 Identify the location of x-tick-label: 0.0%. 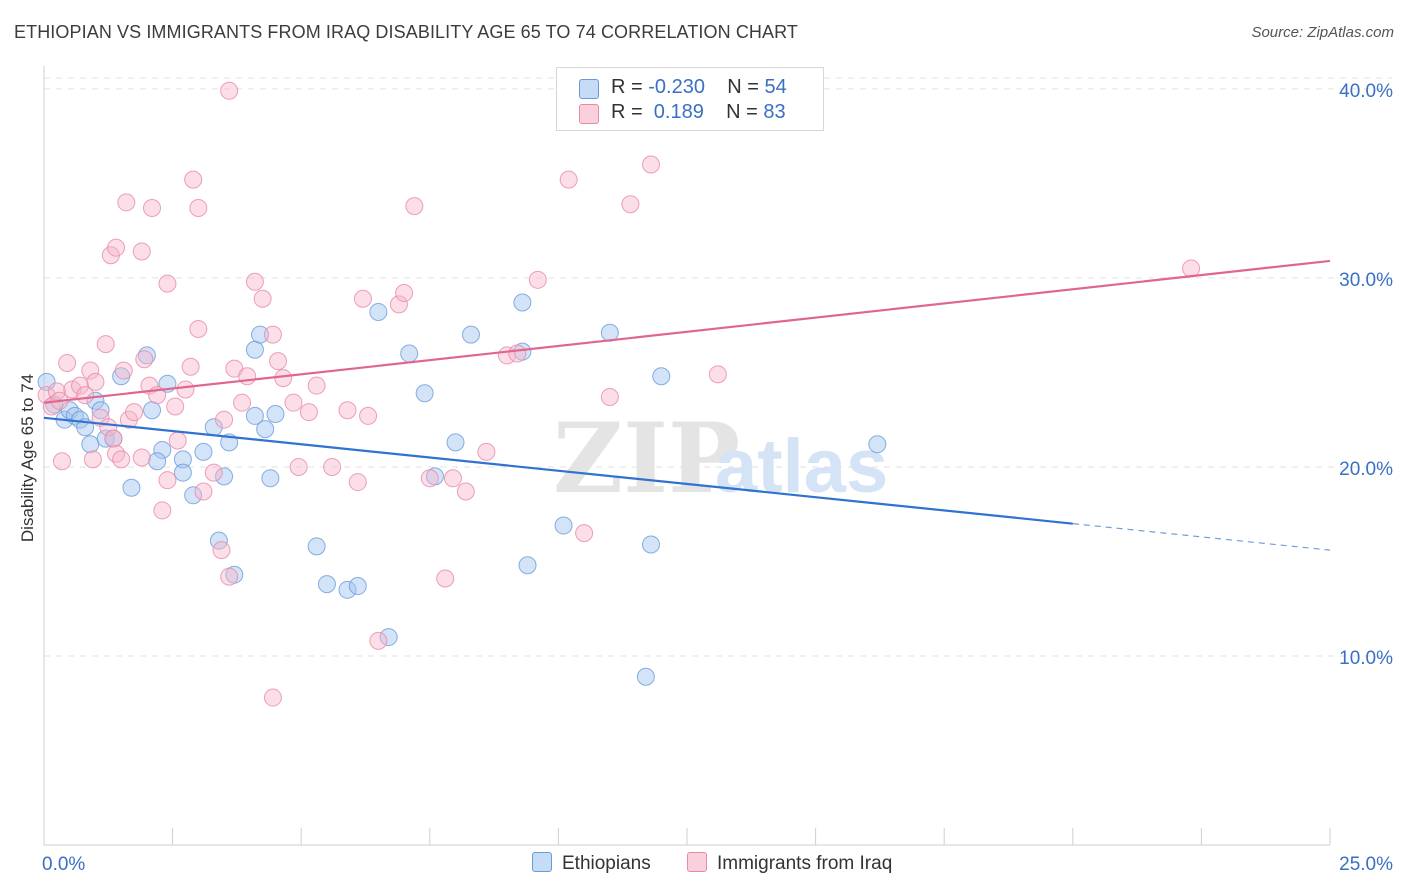
(63, 864).